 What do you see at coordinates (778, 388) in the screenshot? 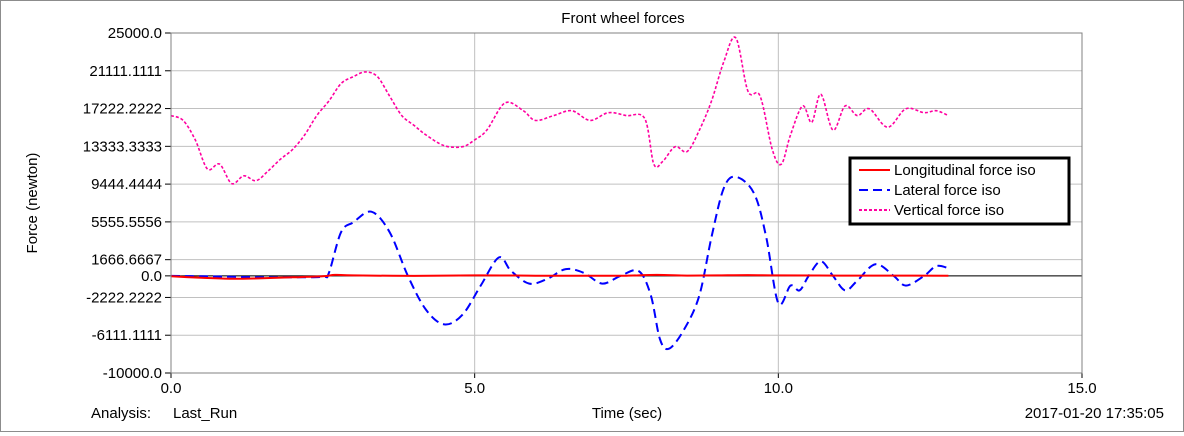
I see `x-tick-label: 10.0` at bounding box center [778, 388].